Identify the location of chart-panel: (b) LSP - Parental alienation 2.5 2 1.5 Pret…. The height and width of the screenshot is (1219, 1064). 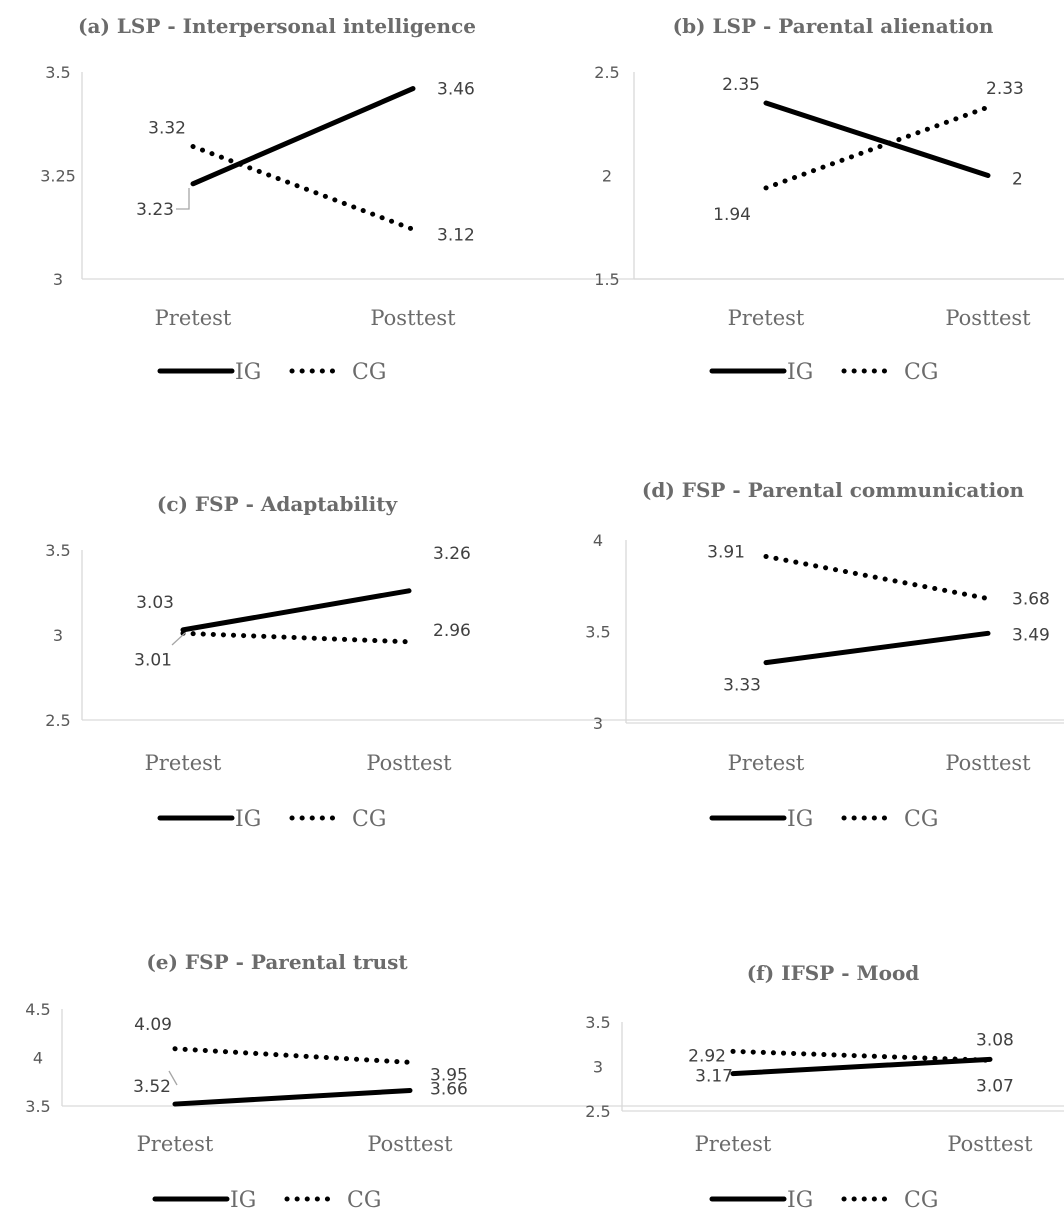
(829, 199).